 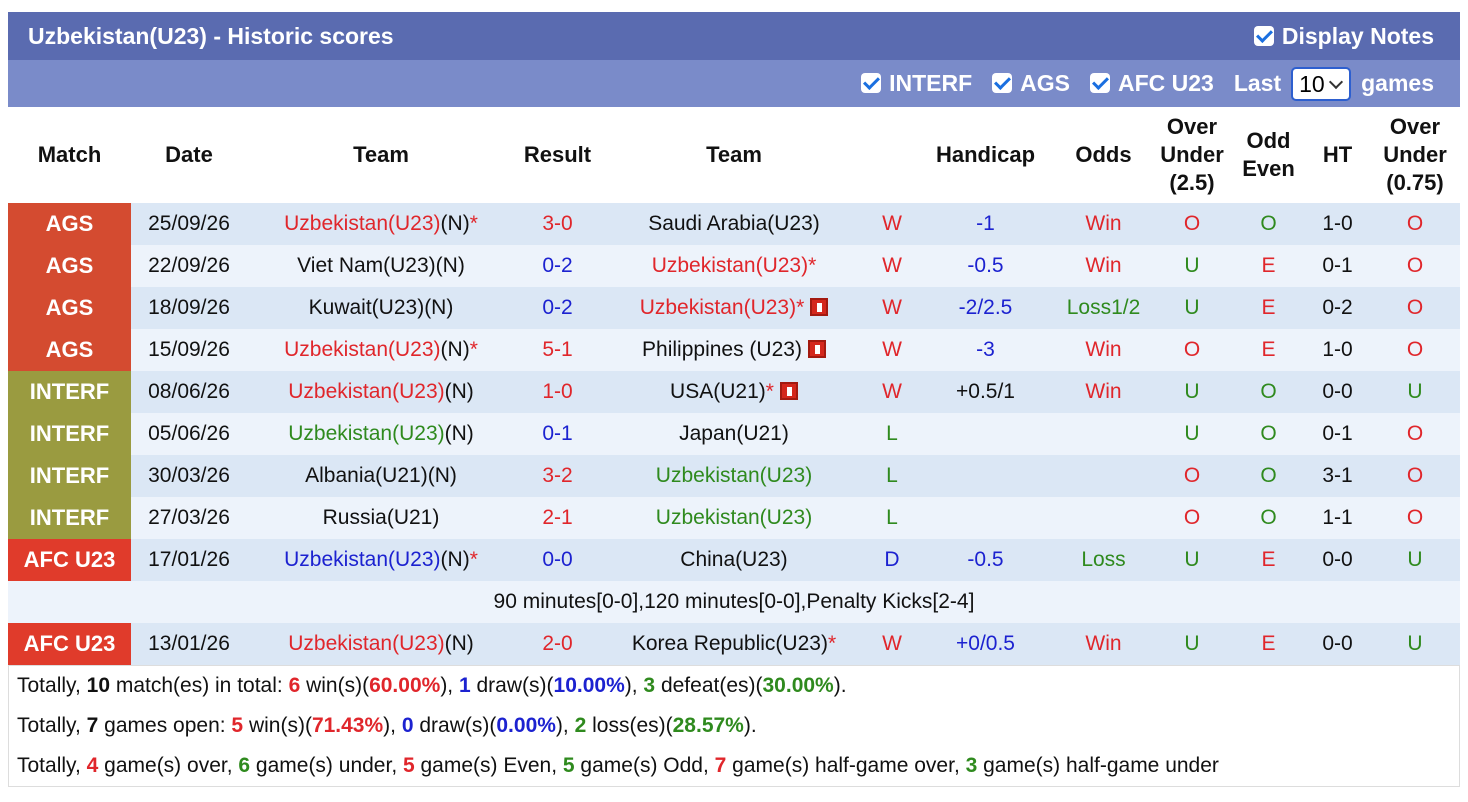 What do you see at coordinates (1151, 83) in the screenshot?
I see `filter-checkbox: AFC U23` at bounding box center [1151, 83].